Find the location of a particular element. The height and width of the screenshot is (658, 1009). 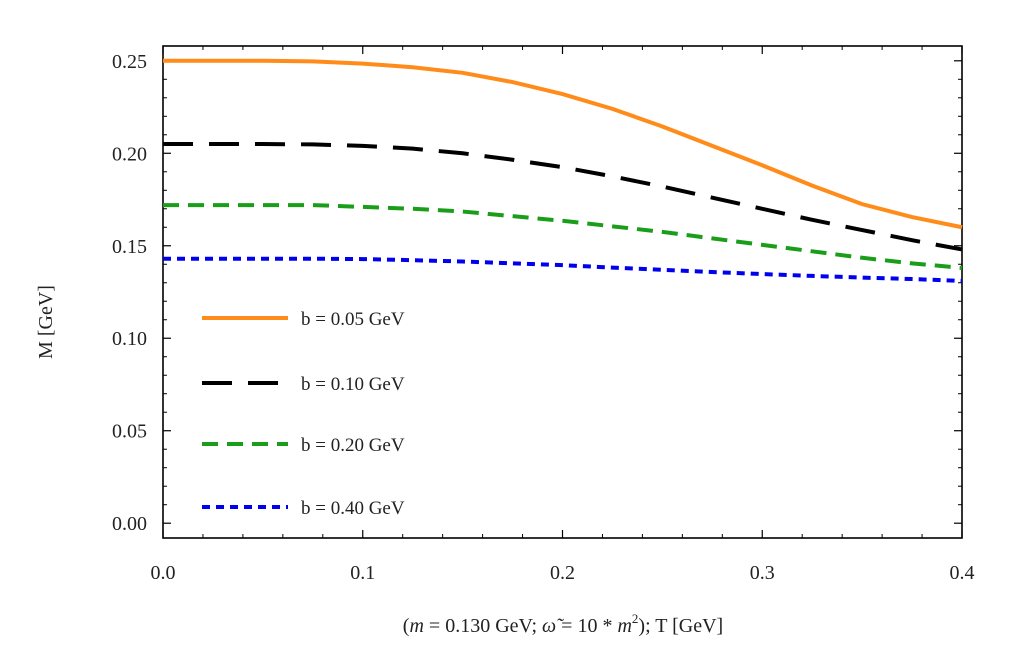

x-tick-label: 0.1 is located at coordinates (362, 573).